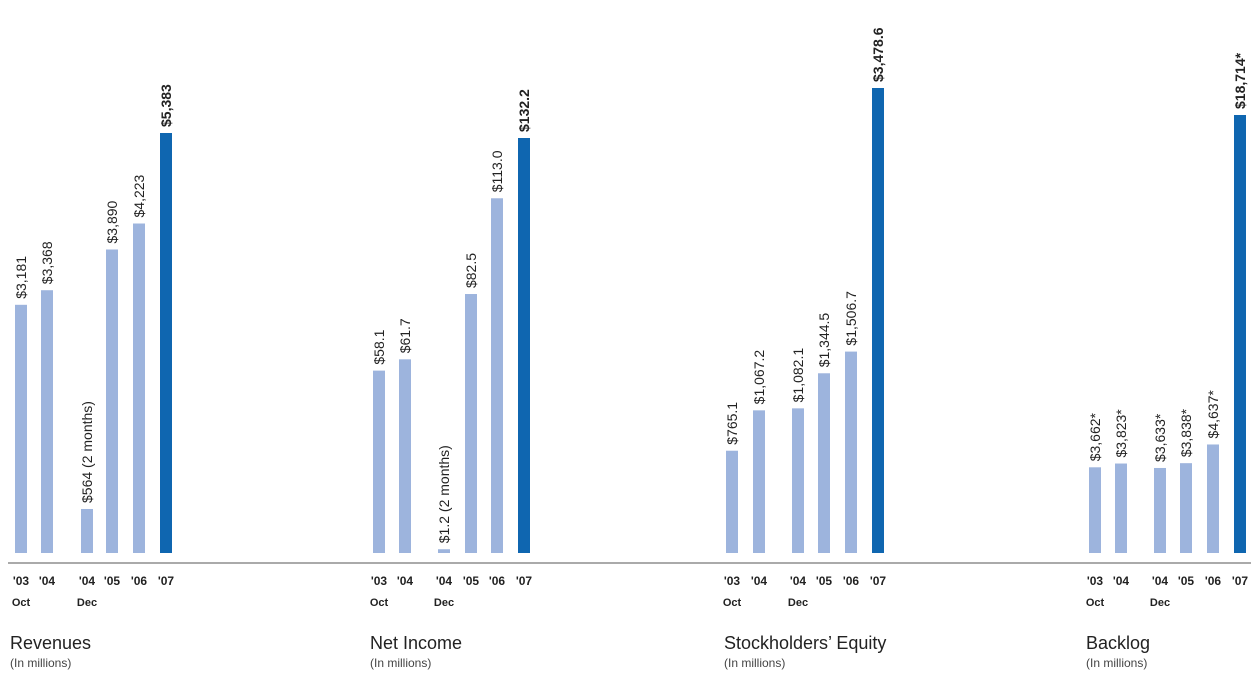 This screenshot has width=1251, height=677. Describe the element at coordinates (41, 663) in the screenshot. I see `revenues-subtitle: (In millions)` at that location.